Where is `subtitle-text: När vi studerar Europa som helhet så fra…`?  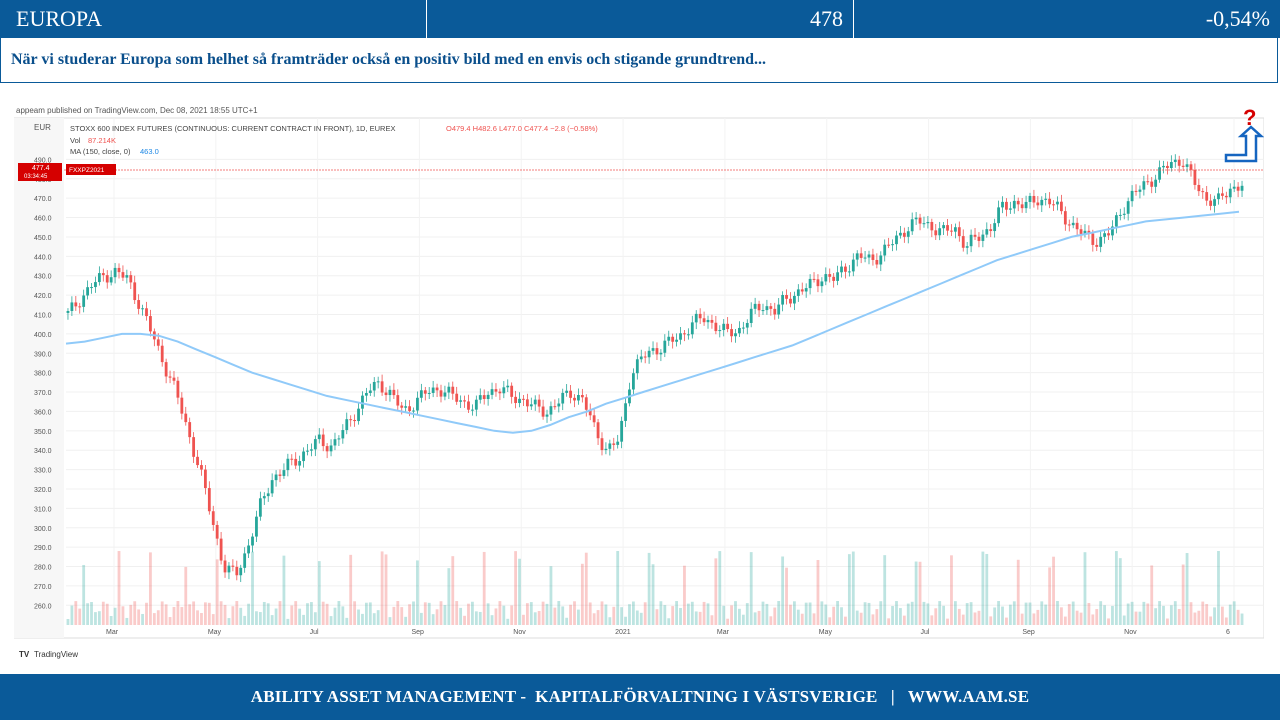 subtitle-text: När vi studerar Europa som helhet så fra… is located at coordinates (389, 59).